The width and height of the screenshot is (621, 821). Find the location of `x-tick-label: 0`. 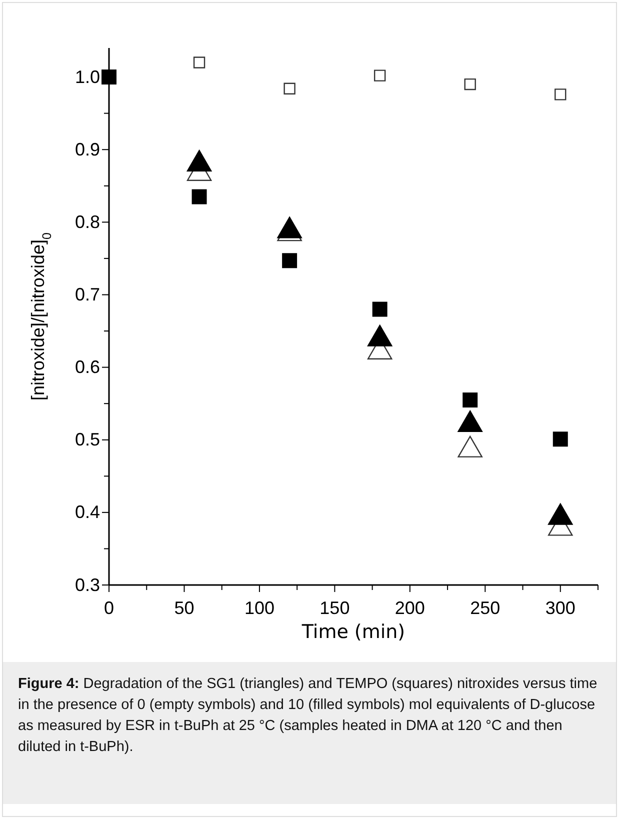

x-tick-label: 0 is located at coordinates (109, 608).